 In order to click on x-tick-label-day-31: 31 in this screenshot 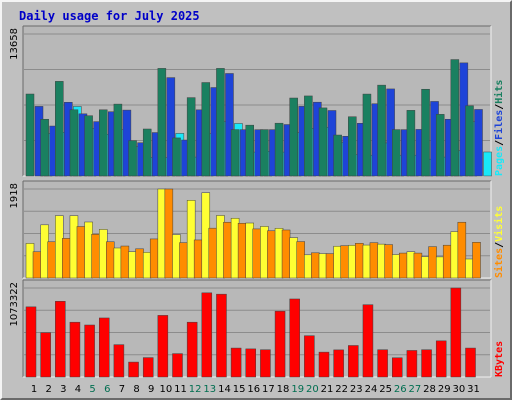, I will do `click(473, 389)`.